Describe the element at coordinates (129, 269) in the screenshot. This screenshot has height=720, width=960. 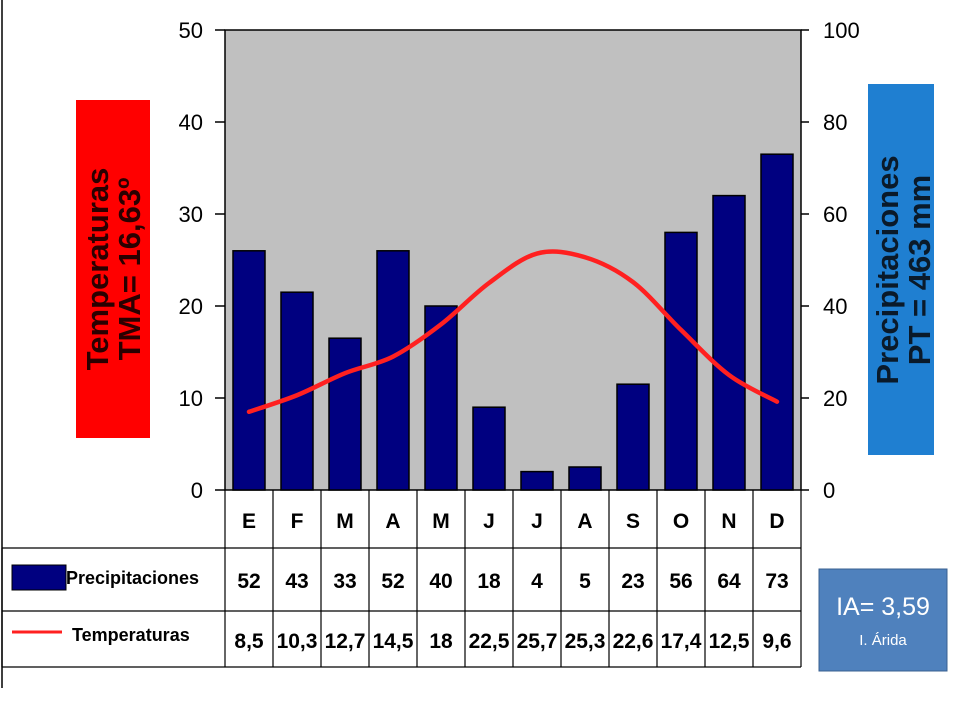
I see `tma-label: TMA= 16,63º` at that location.